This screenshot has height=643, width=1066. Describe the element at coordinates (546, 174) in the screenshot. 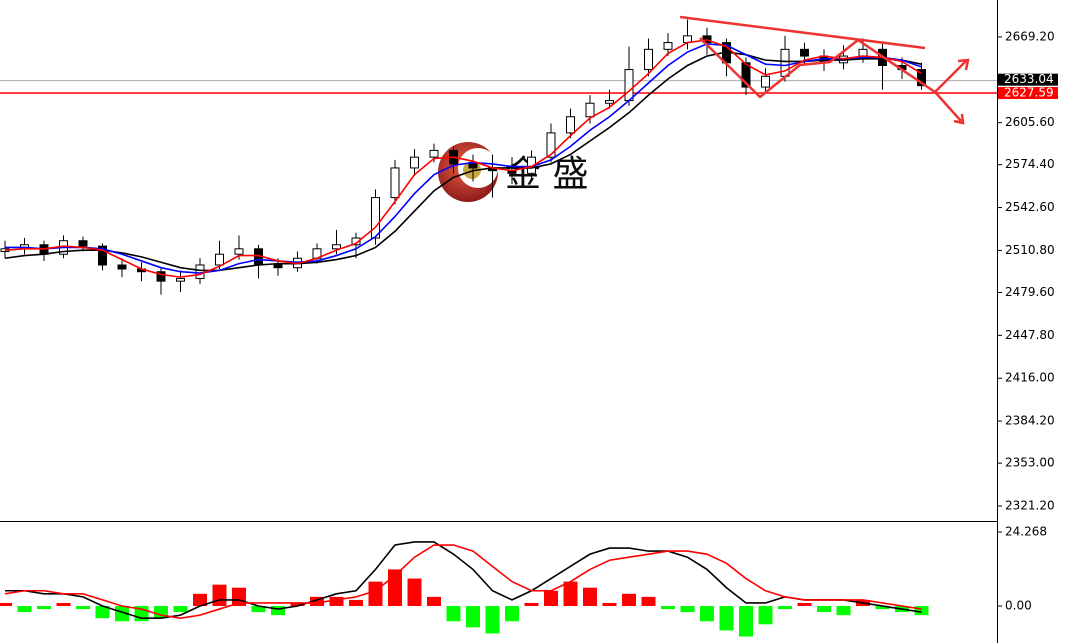

I see `watermark: 金 盛` at that location.